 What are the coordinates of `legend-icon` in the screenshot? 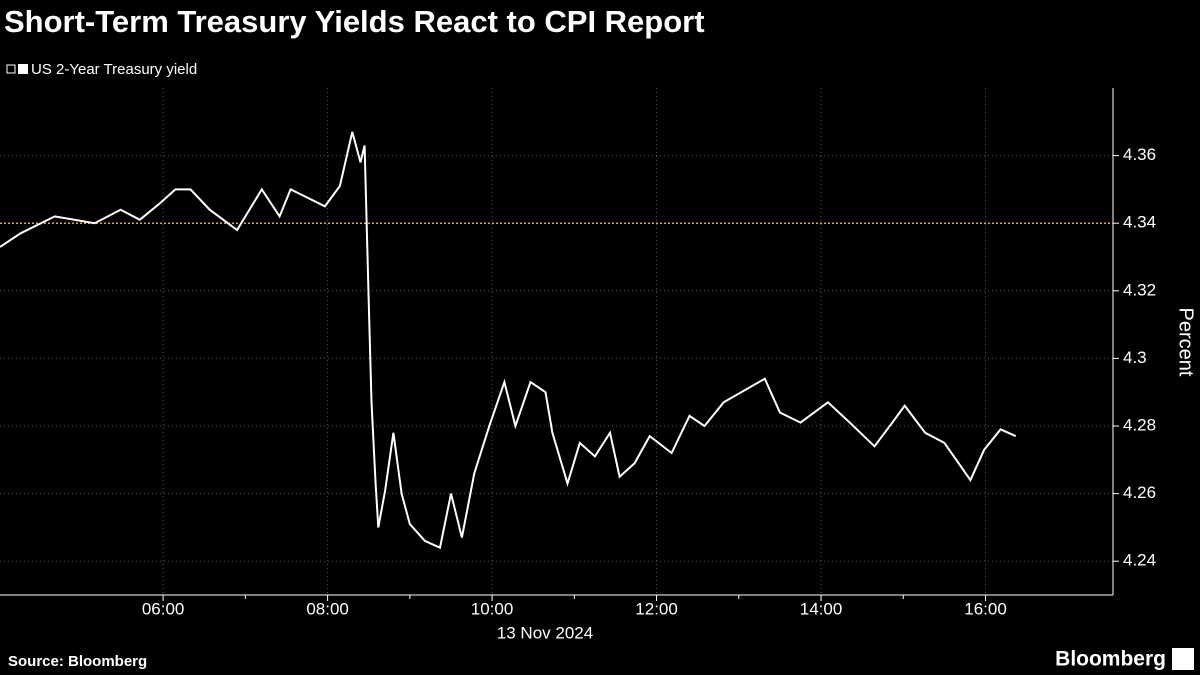 It's located at (11, 69).